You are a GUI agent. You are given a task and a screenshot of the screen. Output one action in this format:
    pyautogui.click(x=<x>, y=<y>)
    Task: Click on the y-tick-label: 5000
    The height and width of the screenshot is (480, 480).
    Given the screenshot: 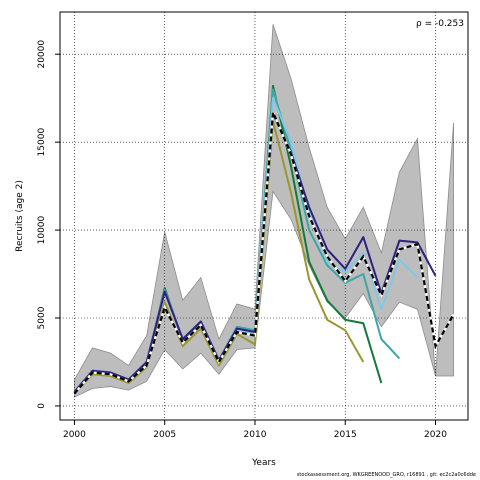 What is the action you would take?
    pyautogui.click(x=42, y=317)
    